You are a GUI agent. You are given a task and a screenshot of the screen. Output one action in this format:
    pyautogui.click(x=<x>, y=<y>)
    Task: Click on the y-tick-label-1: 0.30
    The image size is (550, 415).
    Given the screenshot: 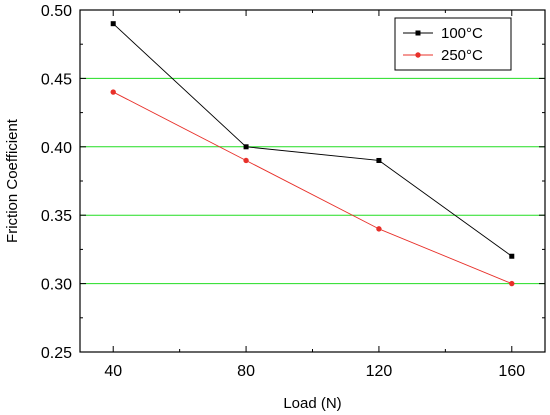 What is the action you would take?
    pyautogui.click(x=56, y=285)
    